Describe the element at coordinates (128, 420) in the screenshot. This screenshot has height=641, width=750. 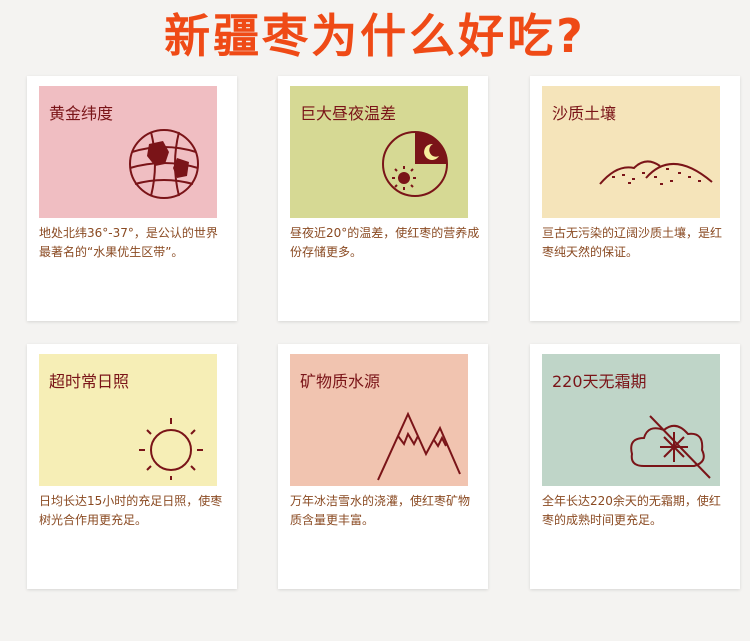
I see `feature-panel: 超时常日照` at that location.